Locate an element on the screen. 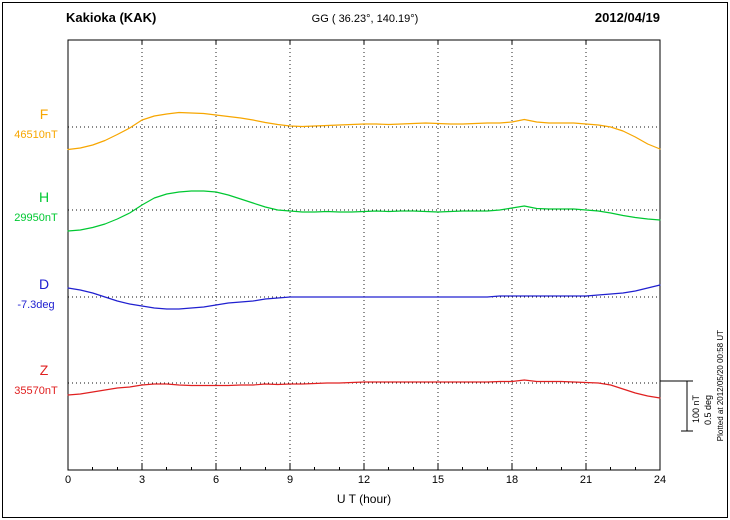  channel-label-F: F is located at coordinates (44, 114).